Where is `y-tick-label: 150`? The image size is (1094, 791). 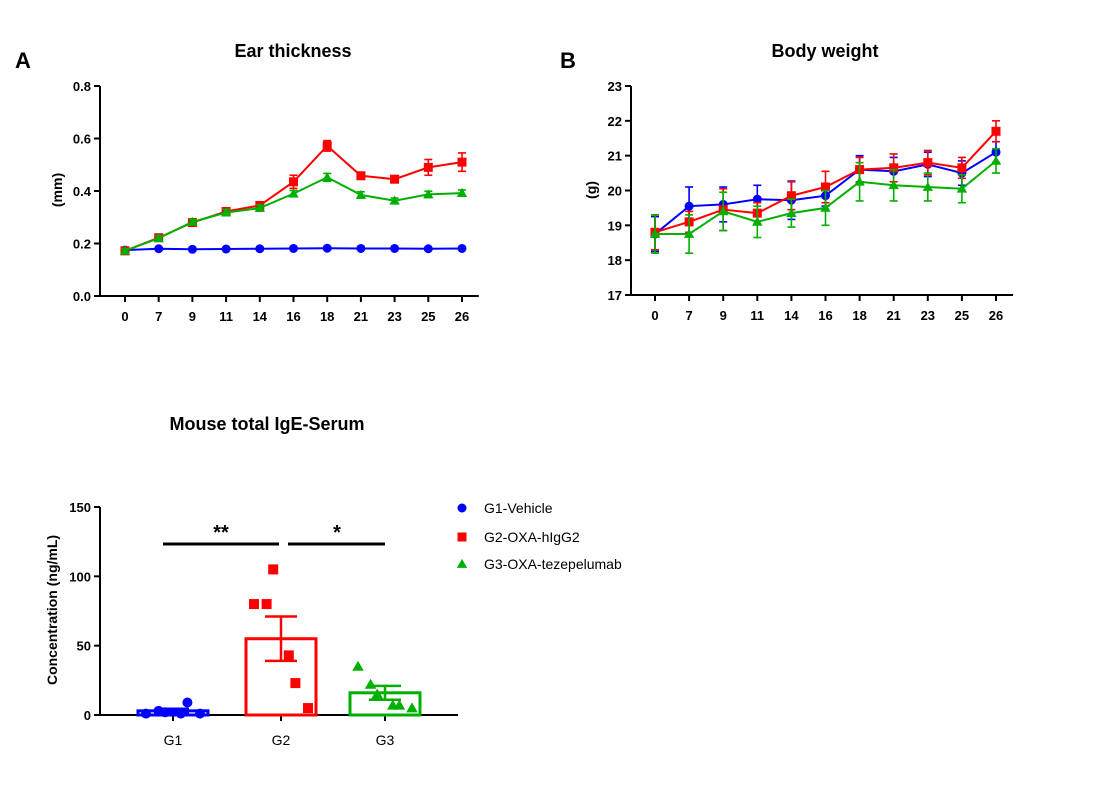
y-tick-label: 150 is located at coordinates (80, 507).